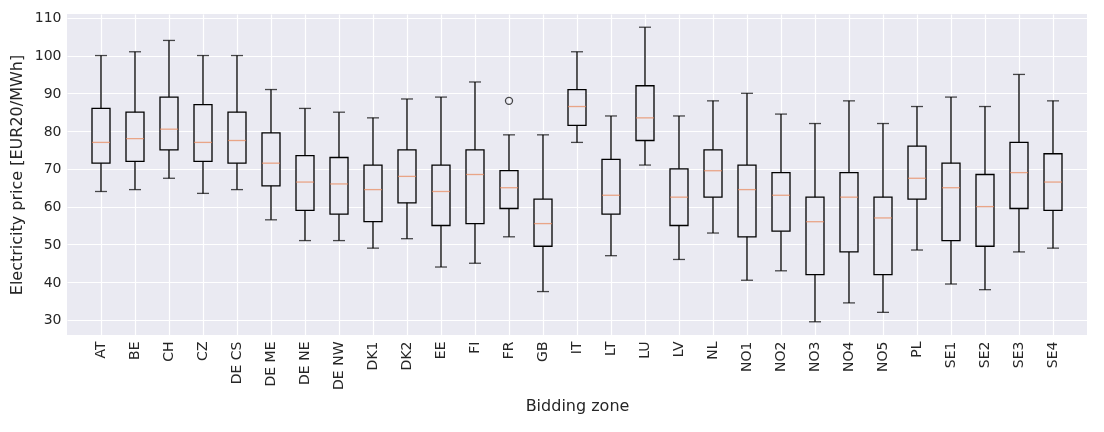 The height and width of the screenshot is (432, 1104). Describe the element at coordinates (202, 351) in the screenshot. I see `x-tick-label: CZ` at that location.